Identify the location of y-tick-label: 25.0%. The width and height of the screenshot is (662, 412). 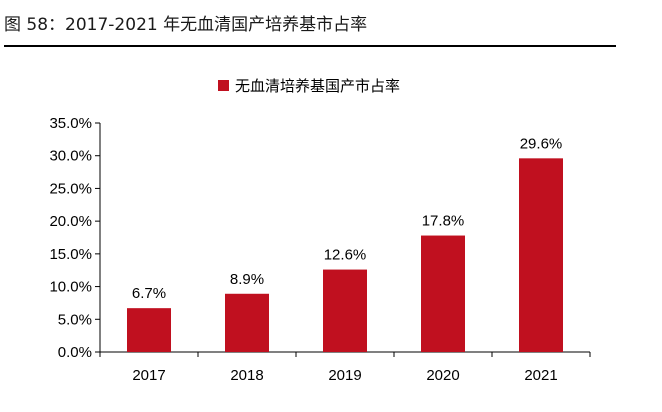
(70, 188).